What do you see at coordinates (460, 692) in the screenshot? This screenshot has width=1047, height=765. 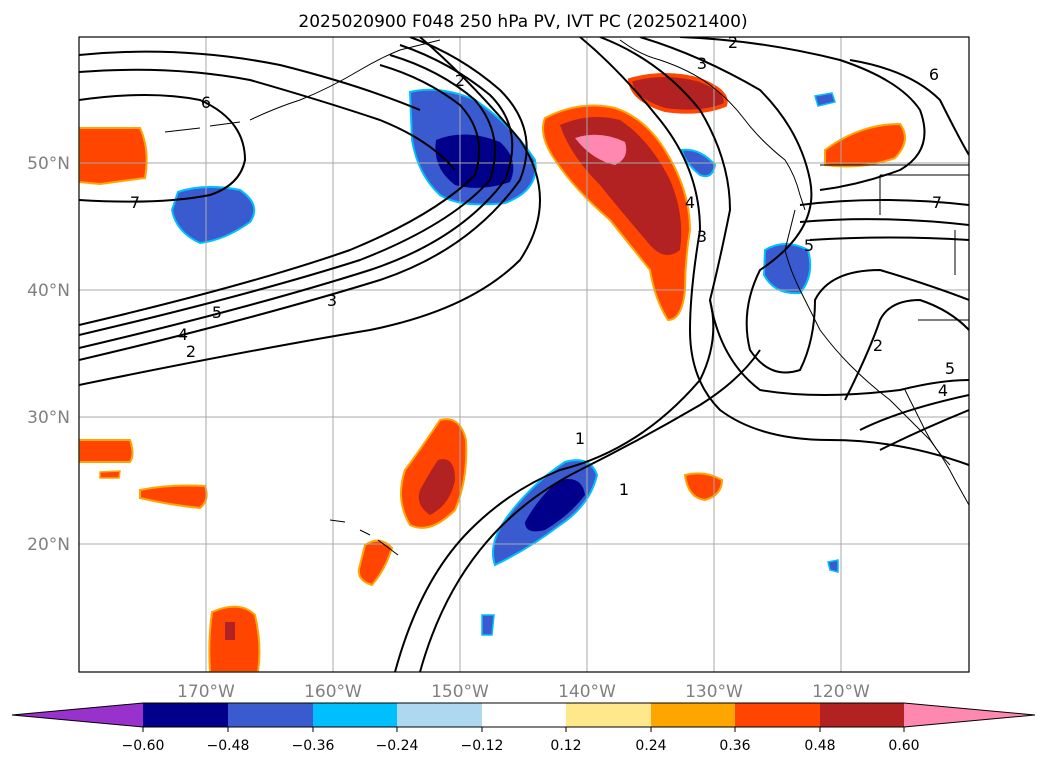 I see `lon-label: 150°W` at bounding box center [460, 692].